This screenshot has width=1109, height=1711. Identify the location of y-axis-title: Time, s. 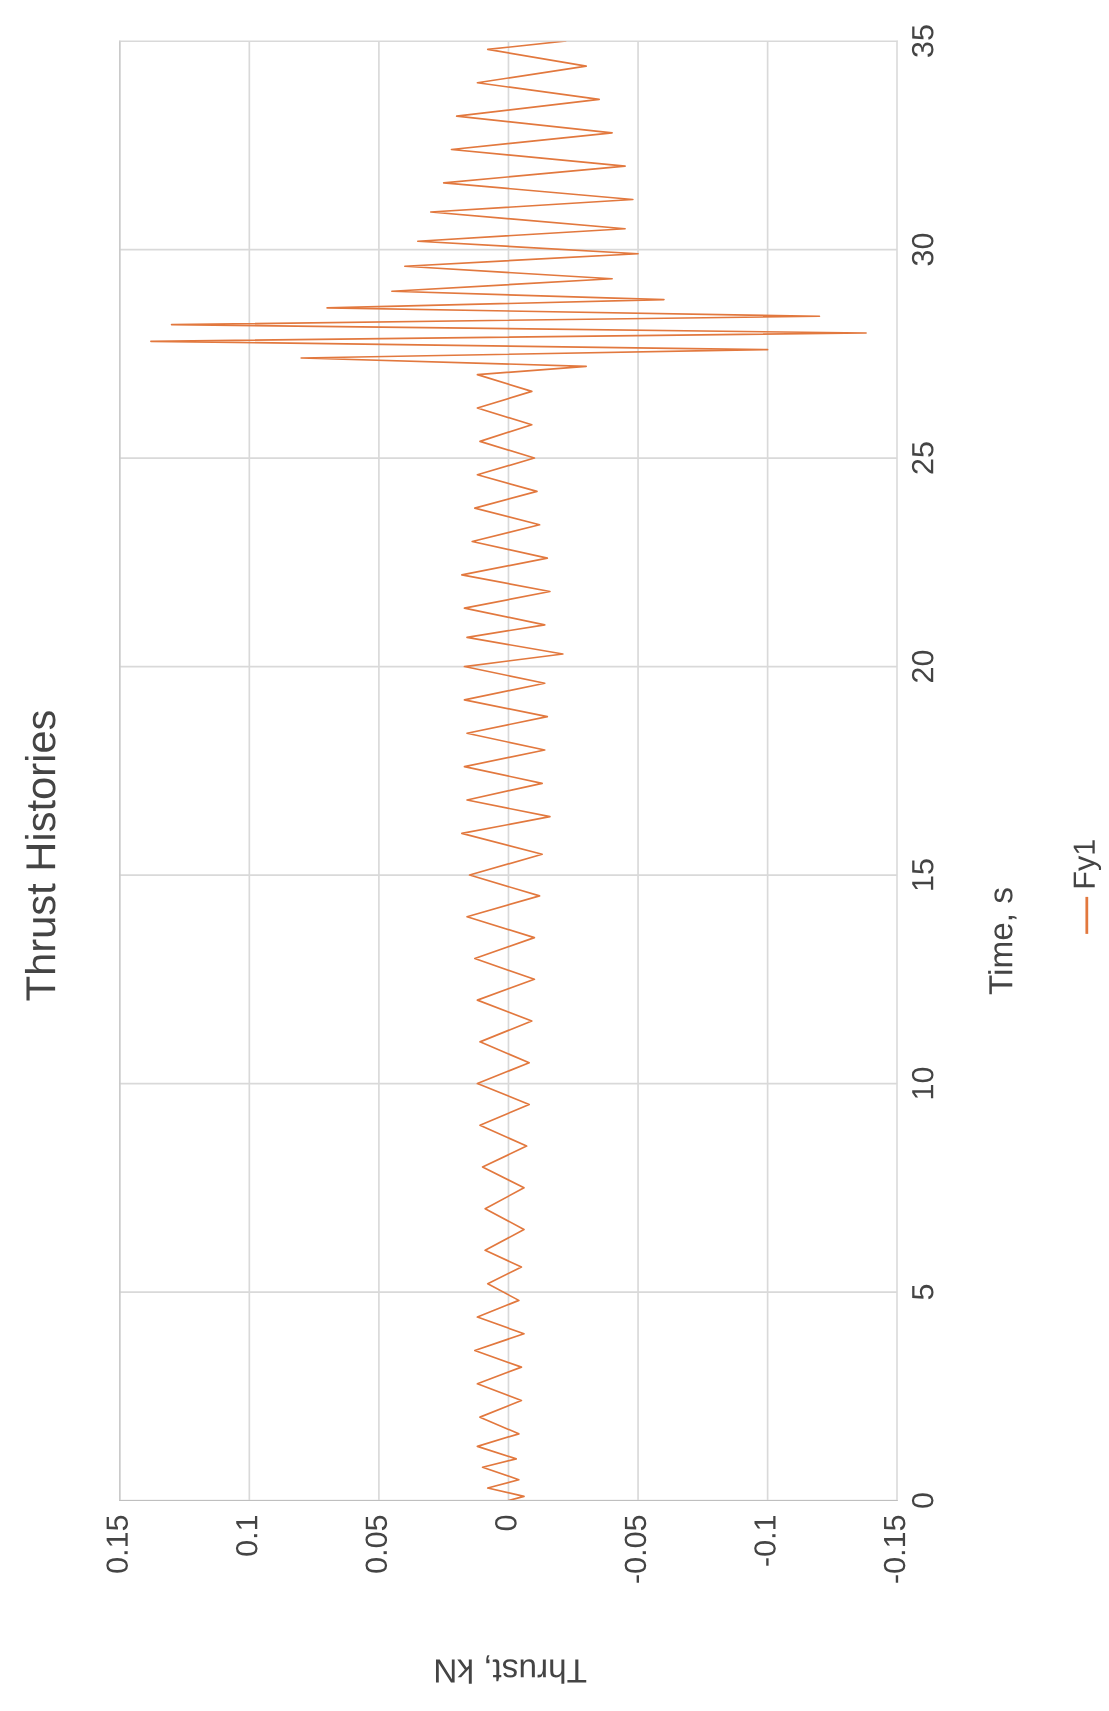
(1002, 941).